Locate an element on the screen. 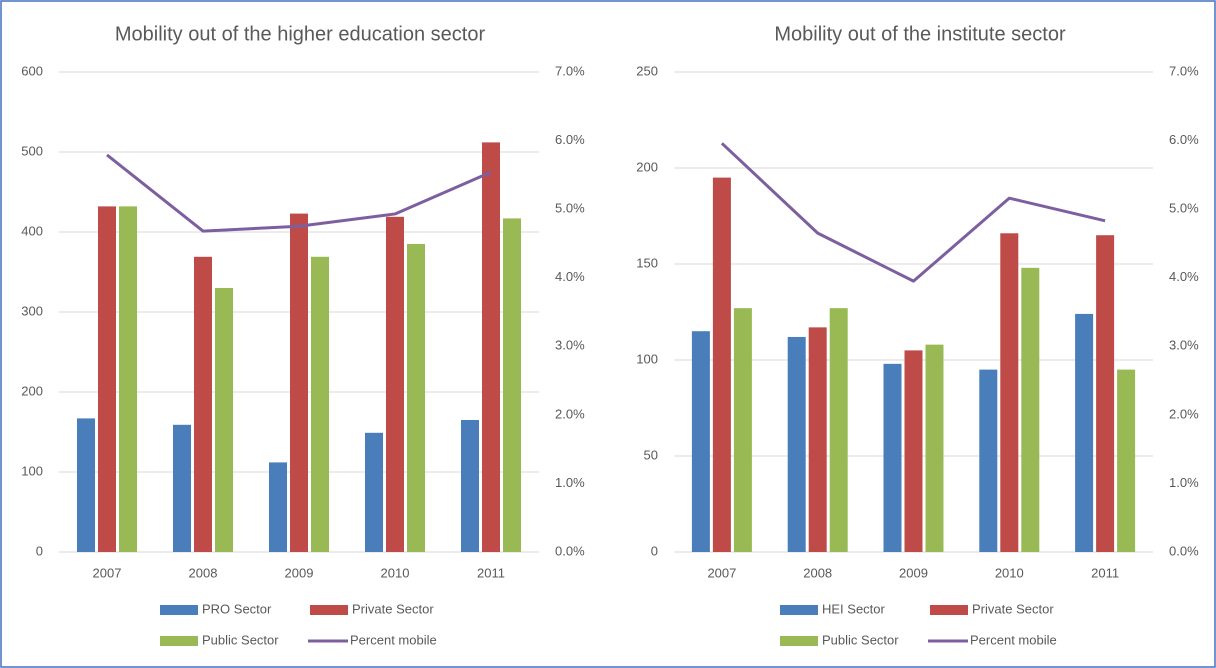  y-tick-label: 600 is located at coordinates (32, 70).